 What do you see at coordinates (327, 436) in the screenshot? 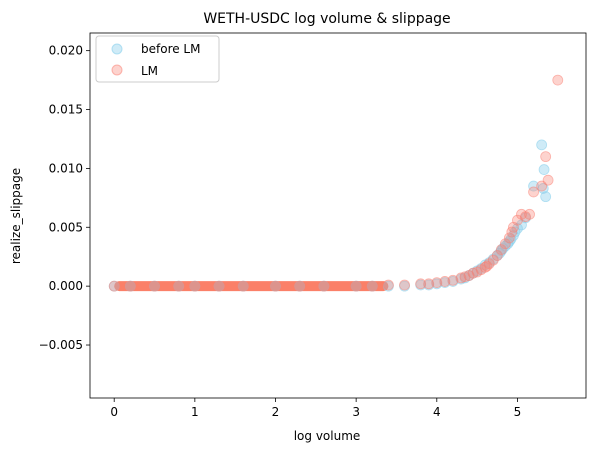
I see `x-axis-label: log volume` at bounding box center [327, 436].